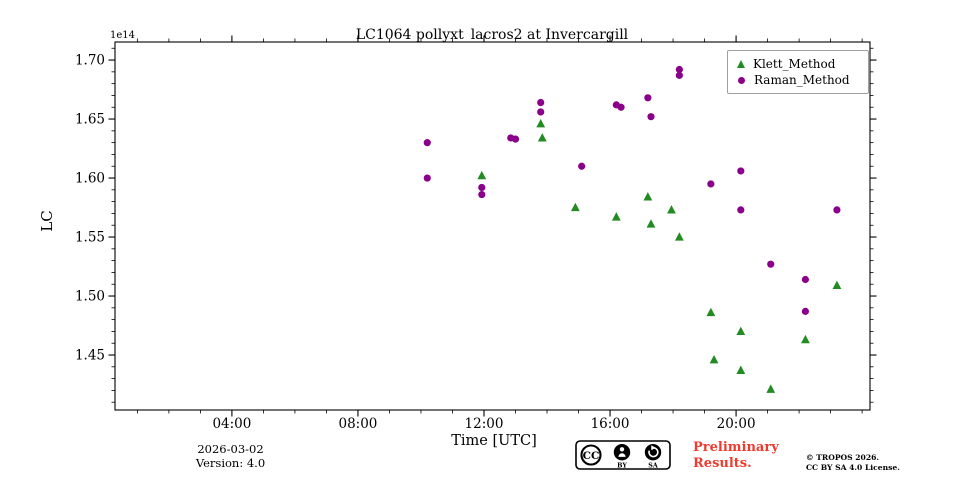  I want to click on preliminary-note: Preliminary Results., so click(736, 455).